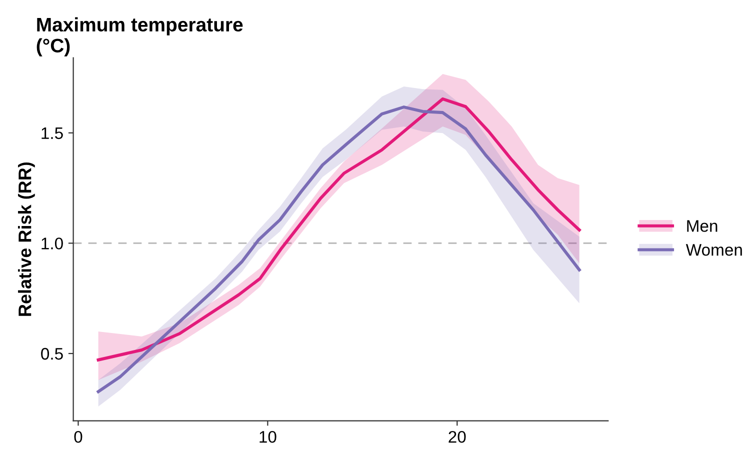  What do you see at coordinates (52, 354) in the screenshot?
I see `y-tick-label: 0.5` at bounding box center [52, 354].